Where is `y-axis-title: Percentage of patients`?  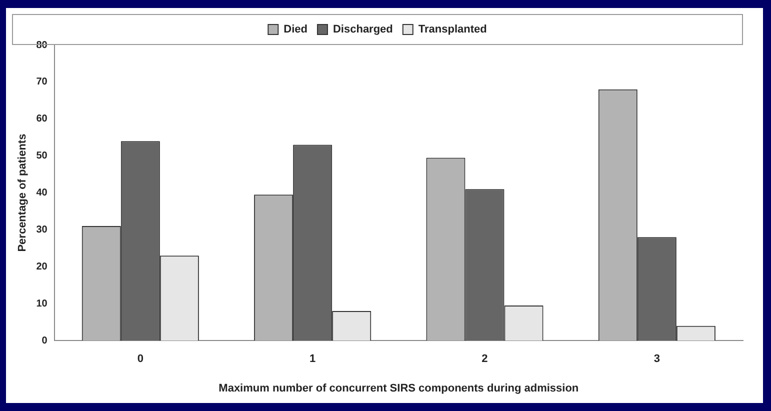
y-axis-title: Percentage of patients is located at coordinates (22, 193).